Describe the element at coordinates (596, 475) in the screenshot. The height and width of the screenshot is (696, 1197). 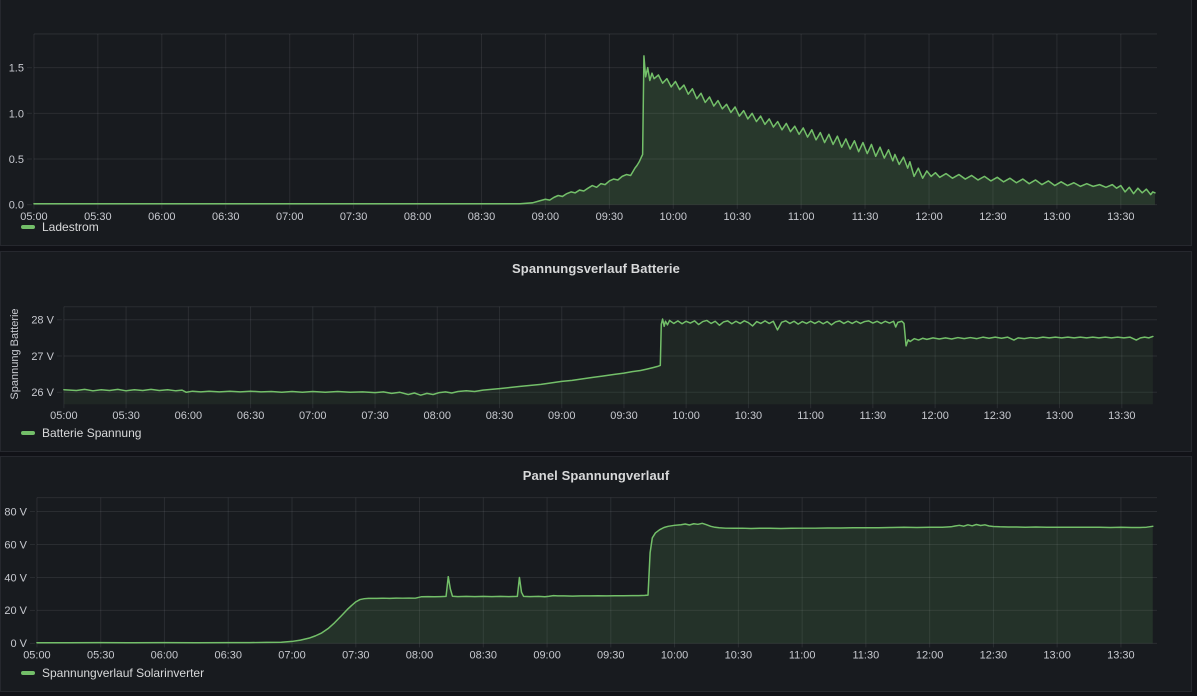
I see `panel-title-panel-spannungverlauf: Panel Spannungverlauf` at that location.